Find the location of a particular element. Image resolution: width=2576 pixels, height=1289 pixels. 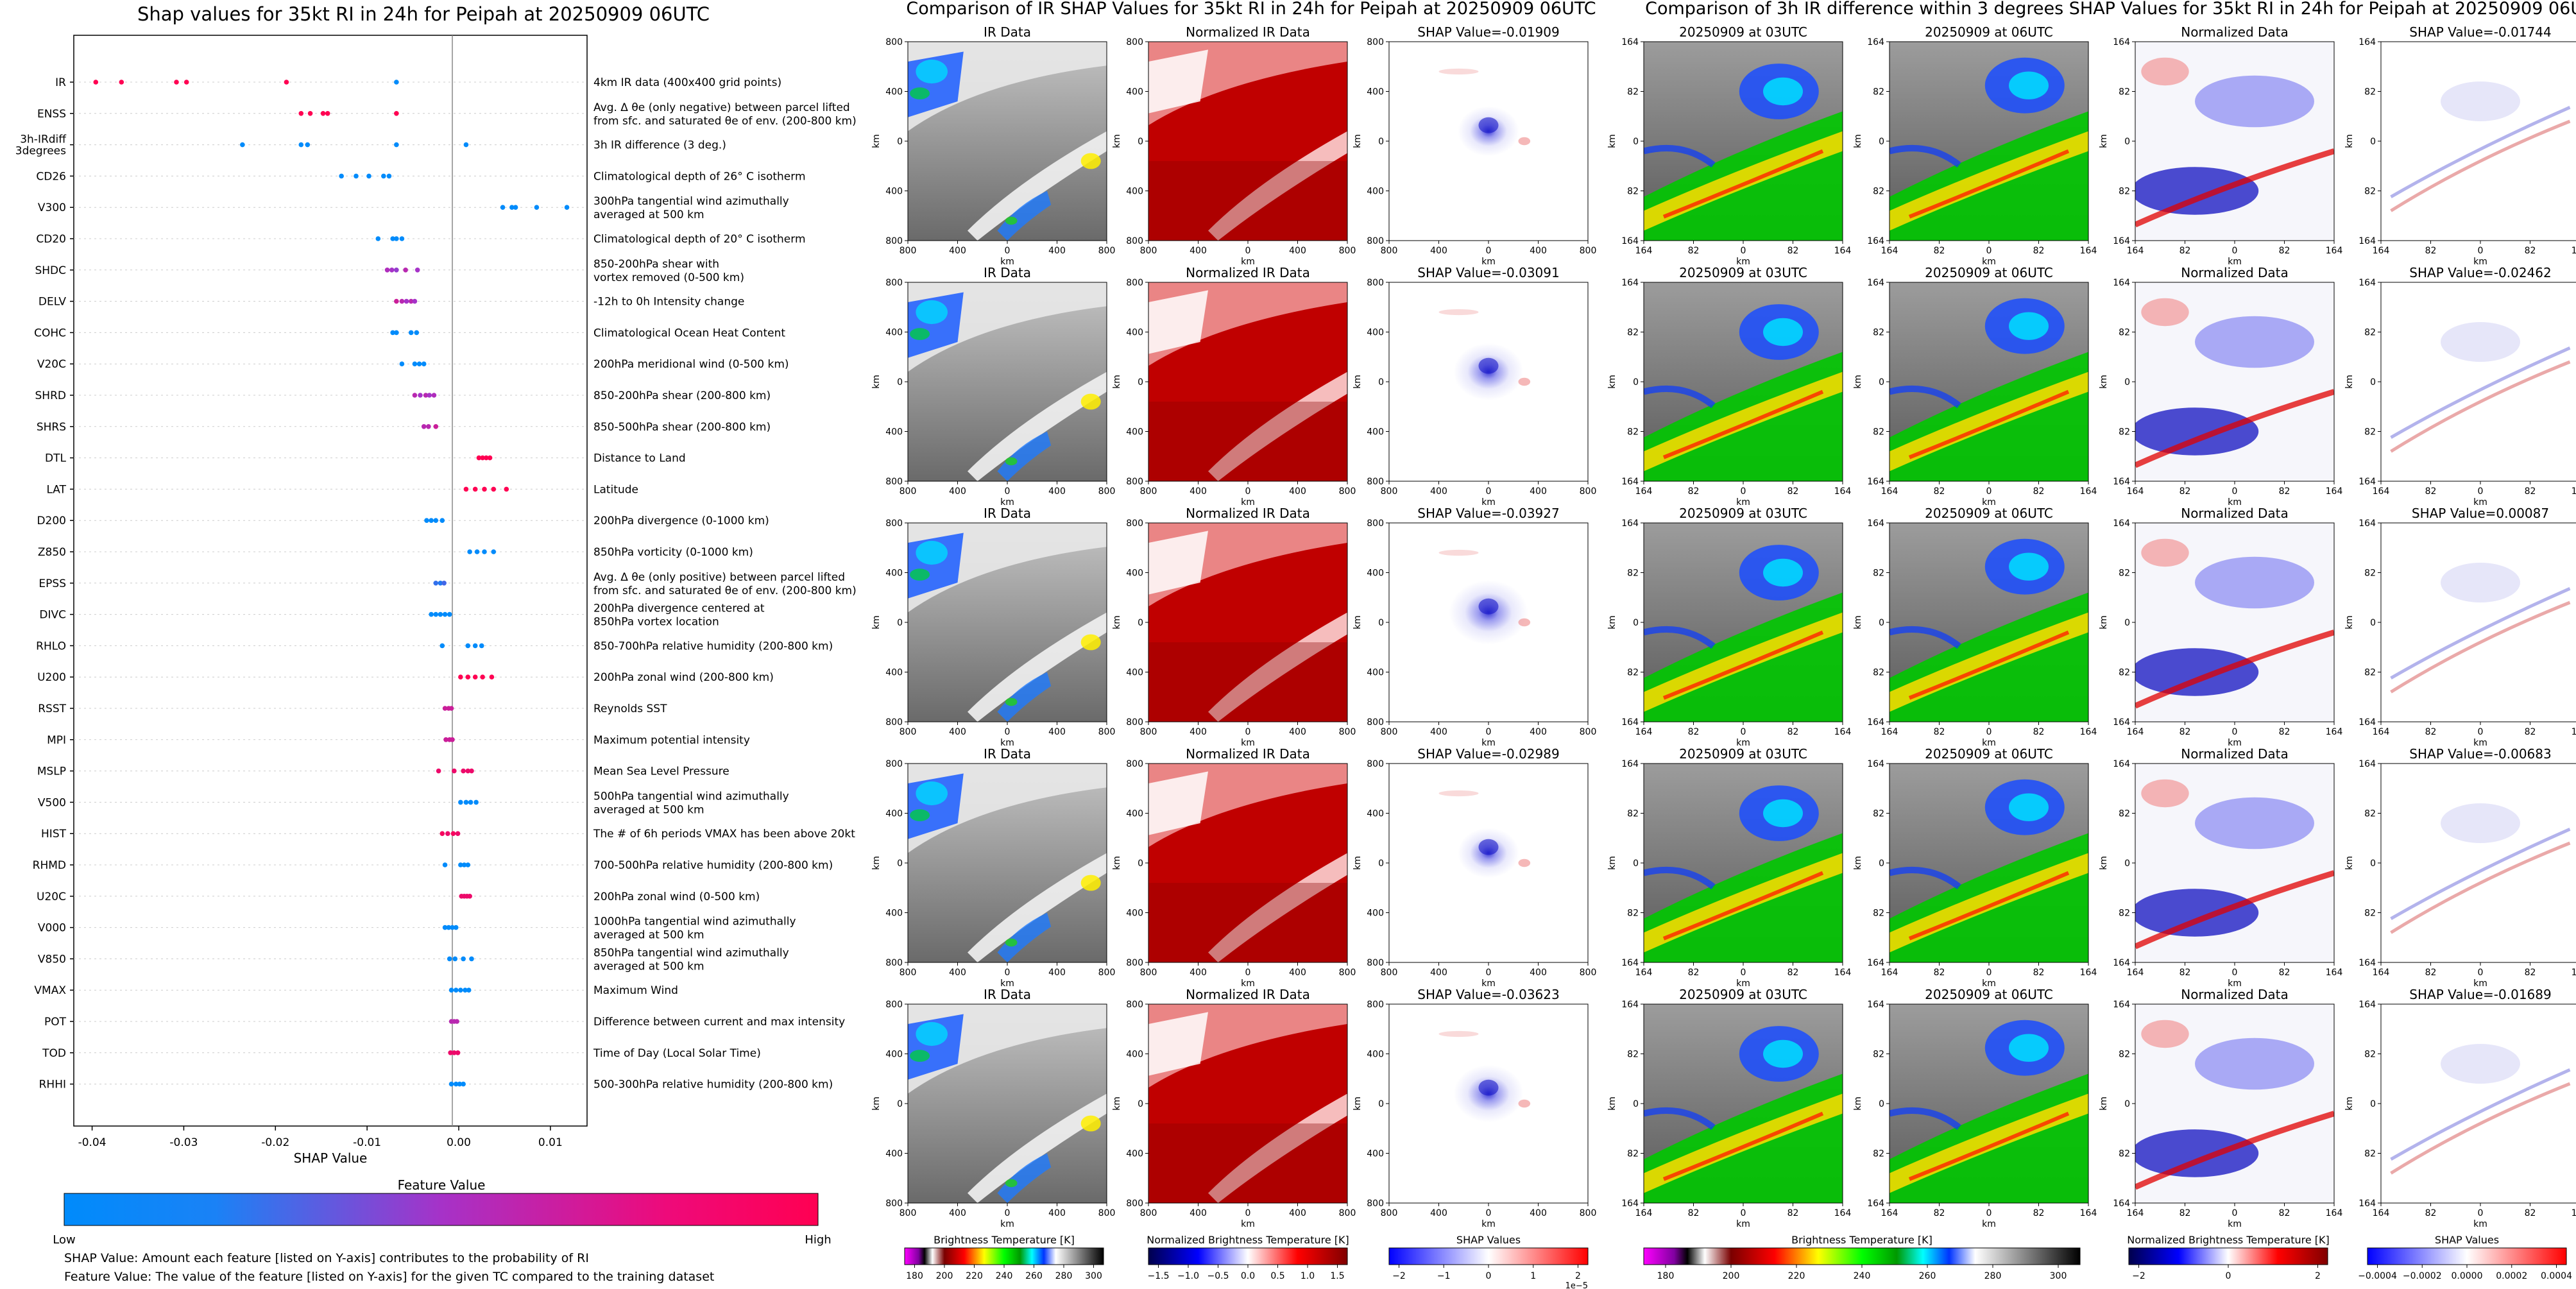

panel-title: SHAP Value=-0.02462 is located at coordinates (2480, 272).